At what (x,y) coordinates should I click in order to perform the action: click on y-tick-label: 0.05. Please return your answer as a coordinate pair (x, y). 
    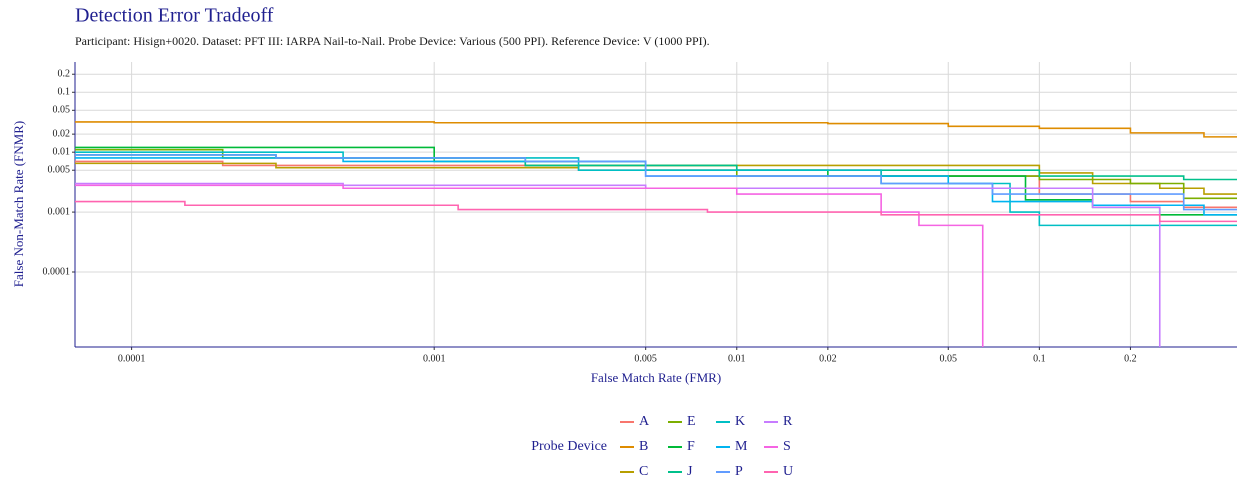
    Looking at the image, I should click on (62, 110).